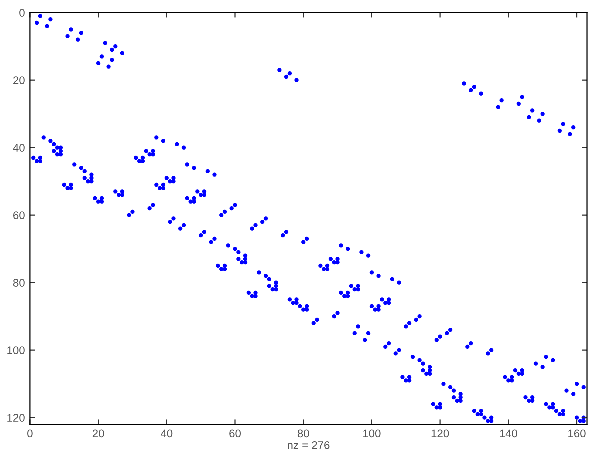  What do you see at coordinates (30, 434) in the screenshot?
I see `x-tick-label: 0` at bounding box center [30, 434].